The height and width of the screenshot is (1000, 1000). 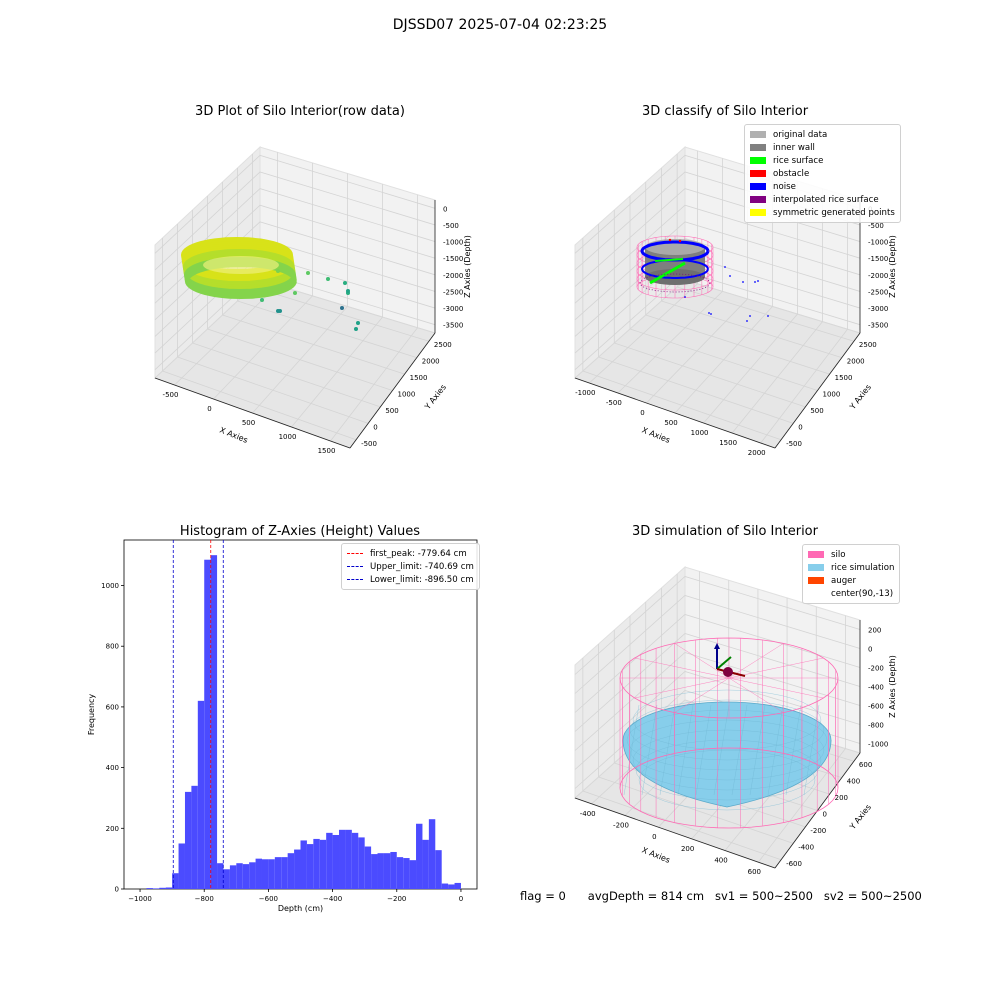 I want to click on classify-legend-label: interpolated rice surface, so click(x=826, y=199).